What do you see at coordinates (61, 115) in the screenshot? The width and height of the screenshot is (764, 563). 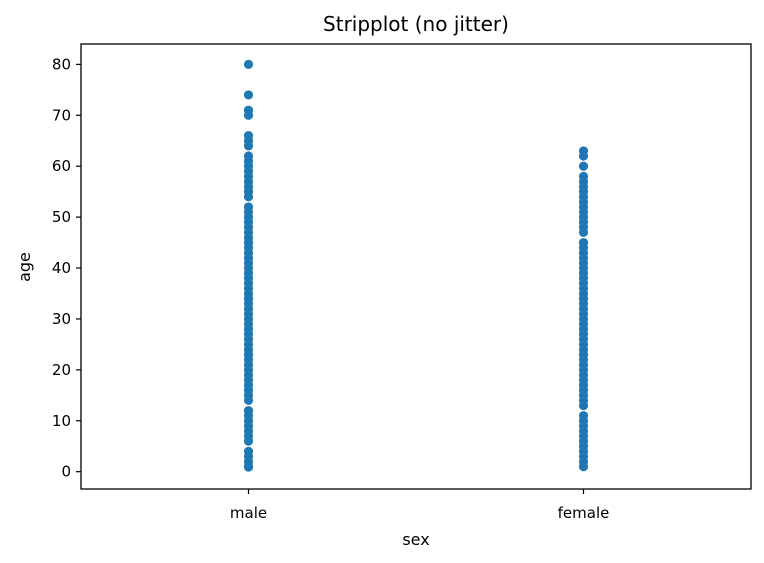 I see `y-tick-label: 70` at bounding box center [61, 115].